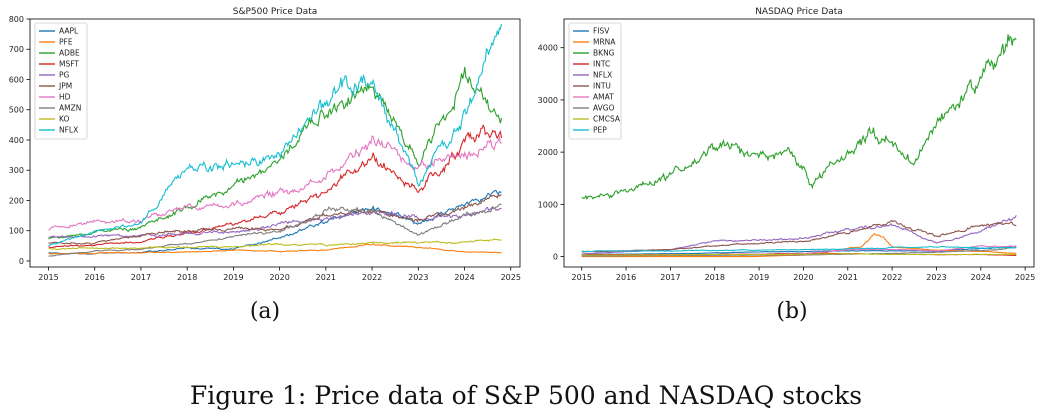 The image size is (1056, 415). Describe the element at coordinates (601, 64) in the screenshot. I see `nasdaq-legend-label: INTC` at that location.